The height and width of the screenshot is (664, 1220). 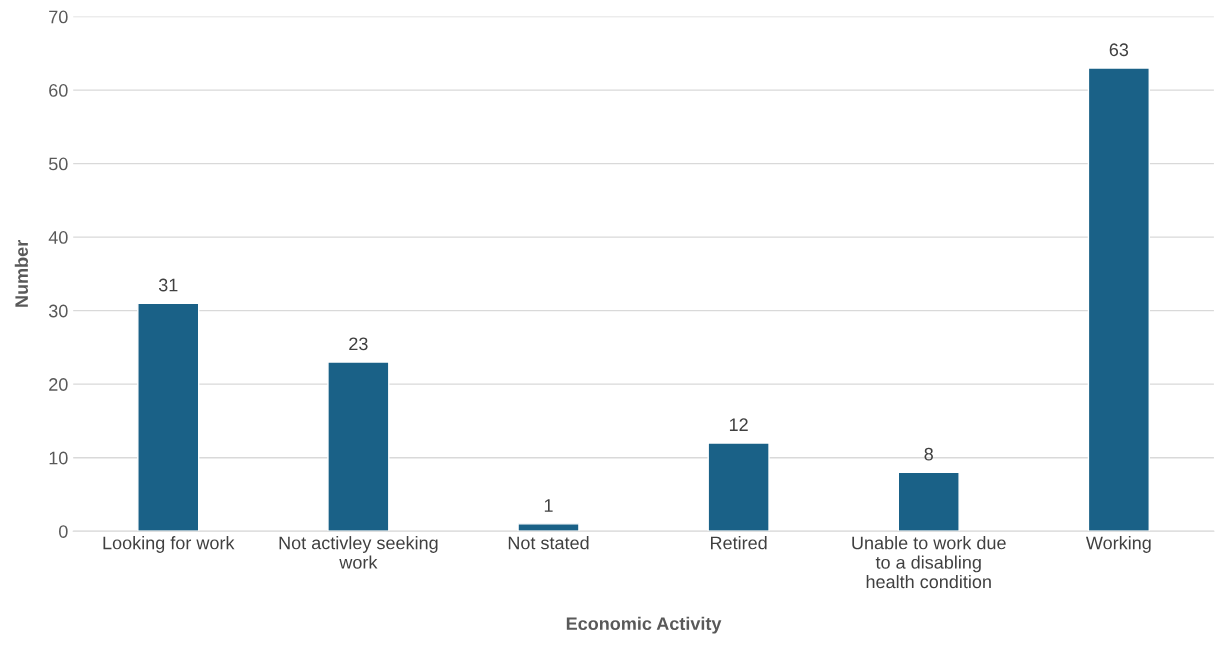 What do you see at coordinates (738, 543) in the screenshot?
I see `x-tick-label: Retired` at bounding box center [738, 543].